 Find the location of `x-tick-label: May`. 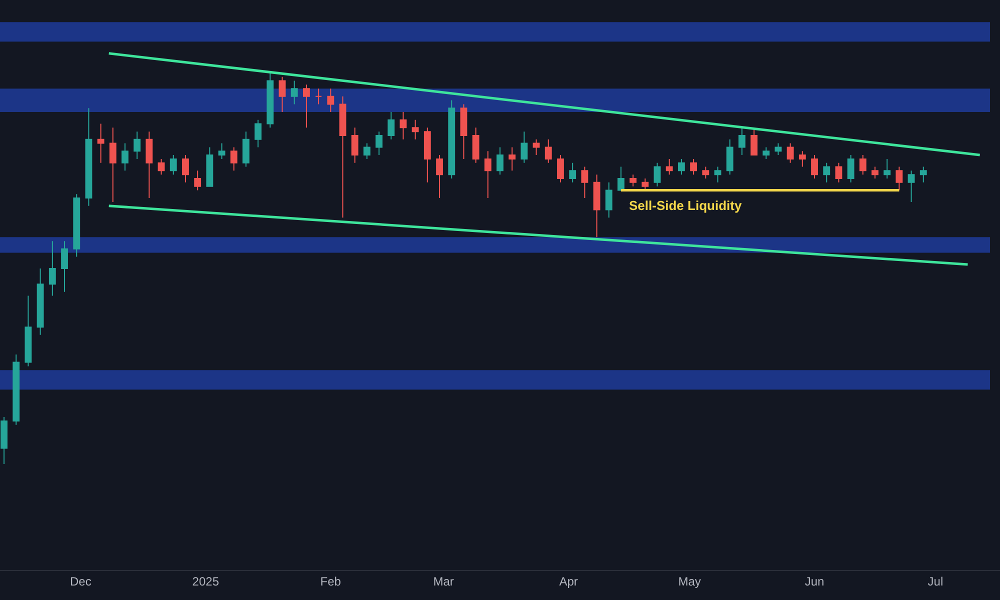

x-tick-label: May is located at coordinates (689, 581).